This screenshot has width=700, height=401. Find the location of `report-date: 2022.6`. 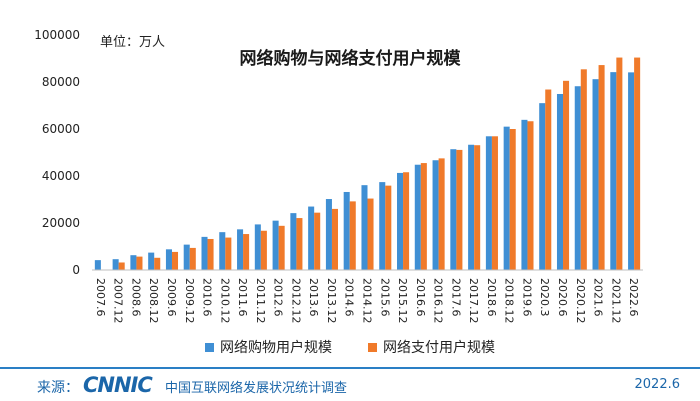

report-date: 2022.6 is located at coordinates (657, 384).